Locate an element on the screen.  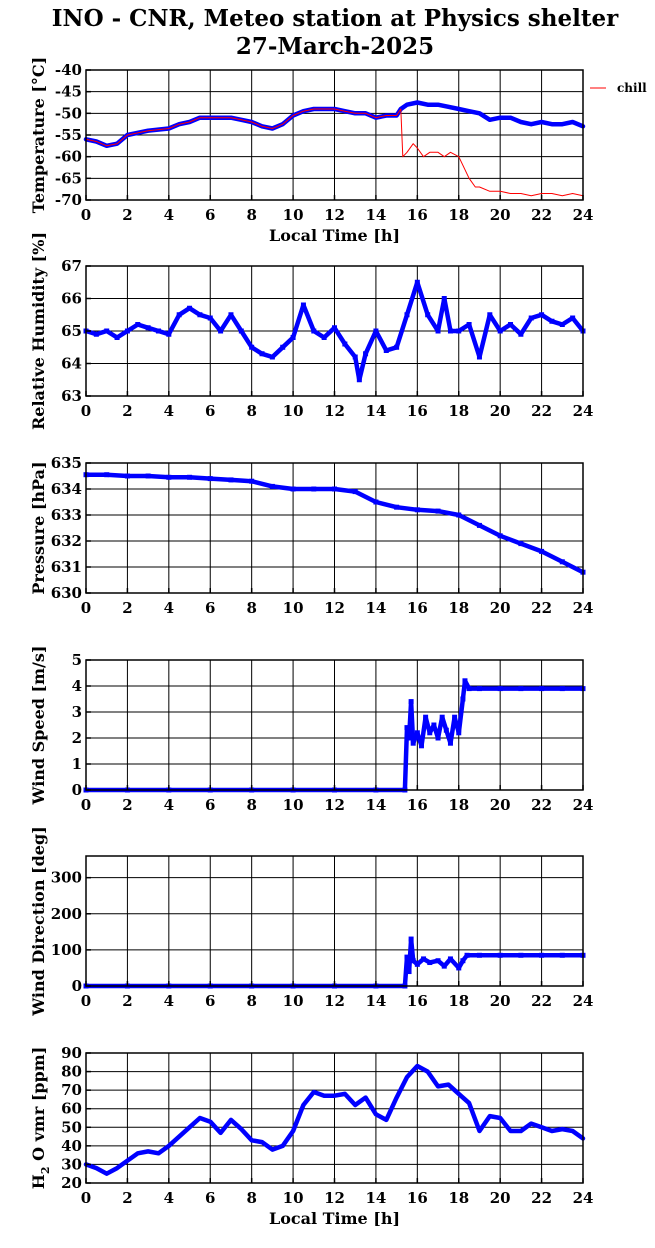
y-tick-label: -45 is located at coordinates (68, 92).